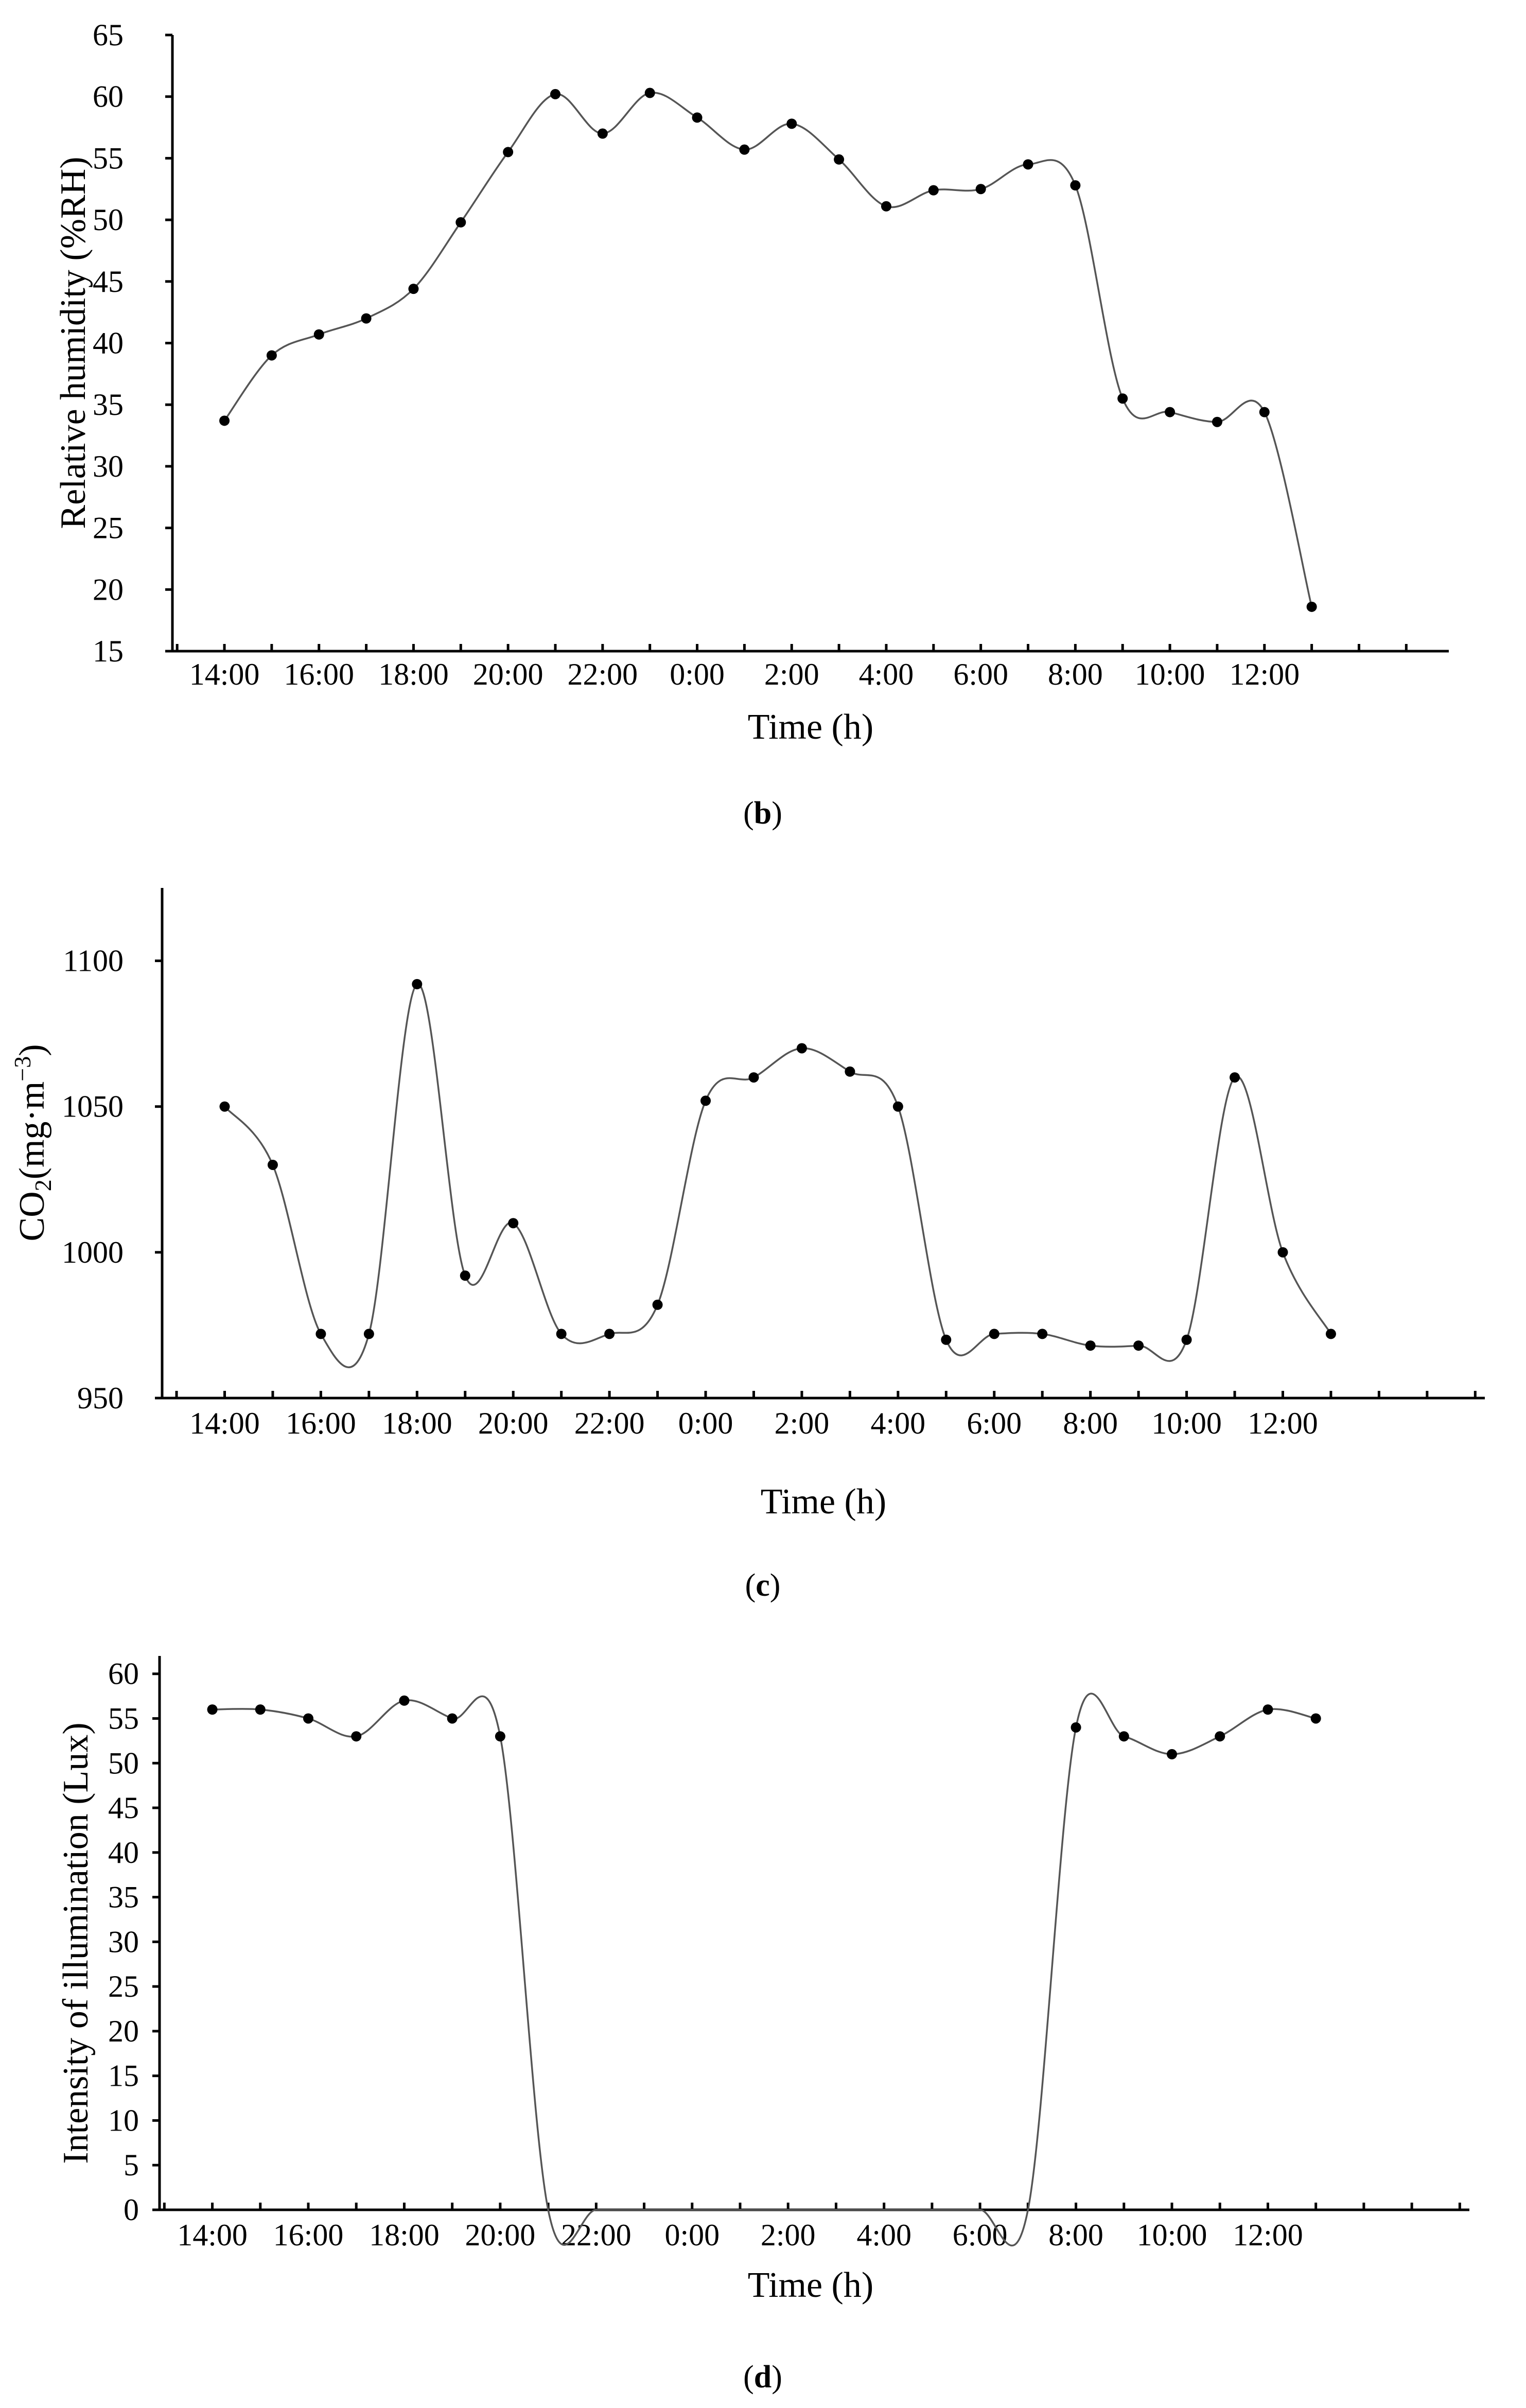 This screenshot has height=2408, width=1526. Describe the element at coordinates (1264, 674) in the screenshot. I see `x-tick-label: 12:00` at that location.